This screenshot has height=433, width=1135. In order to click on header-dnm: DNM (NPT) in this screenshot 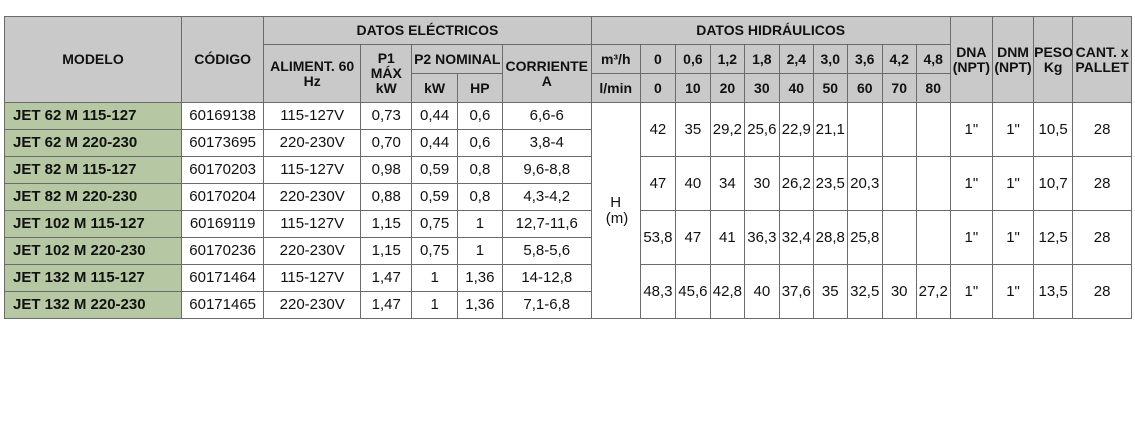, I will do `click(1013, 59)`.